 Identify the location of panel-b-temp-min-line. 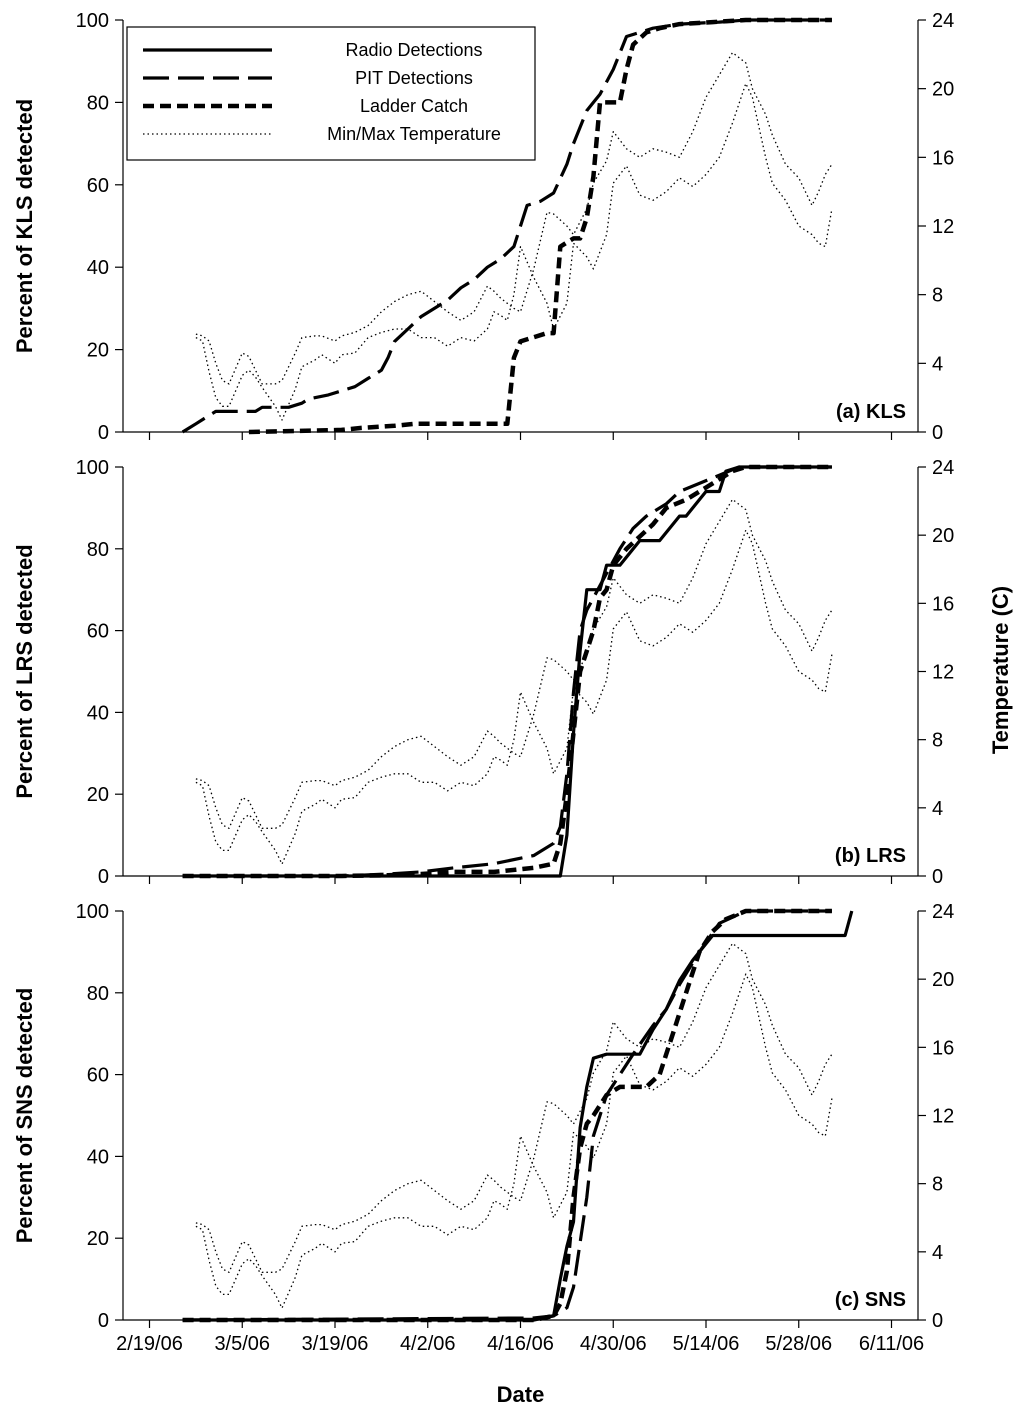
(514, 697).